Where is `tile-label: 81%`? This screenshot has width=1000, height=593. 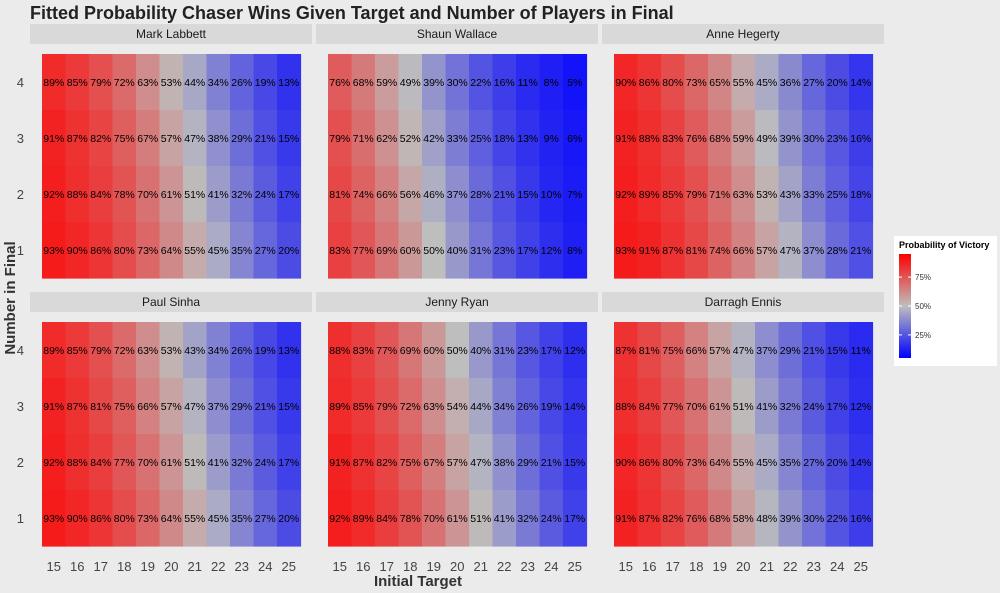
tile-label: 81% is located at coordinates (100, 407).